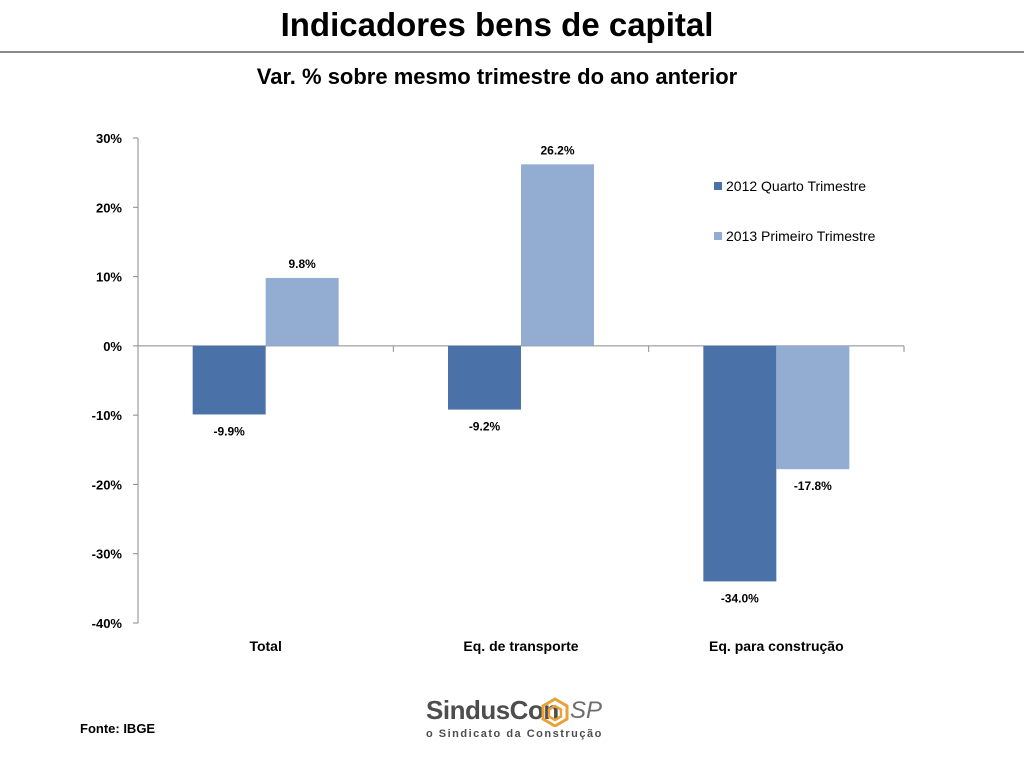 Image resolution: width=1024 pixels, height=768 pixels. What do you see at coordinates (492, 710) in the screenshot?
I see `logo-name: SindusCon` at bounding box center [492, 710].